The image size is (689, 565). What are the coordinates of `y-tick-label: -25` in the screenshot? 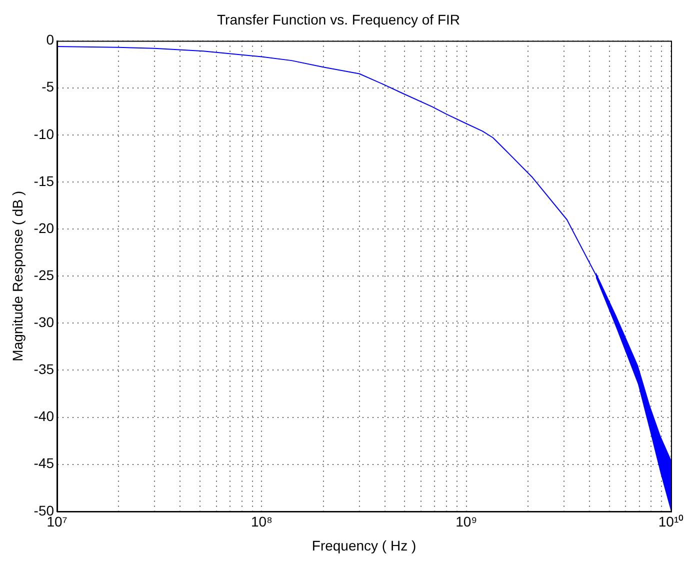 It's located at (44, 274).